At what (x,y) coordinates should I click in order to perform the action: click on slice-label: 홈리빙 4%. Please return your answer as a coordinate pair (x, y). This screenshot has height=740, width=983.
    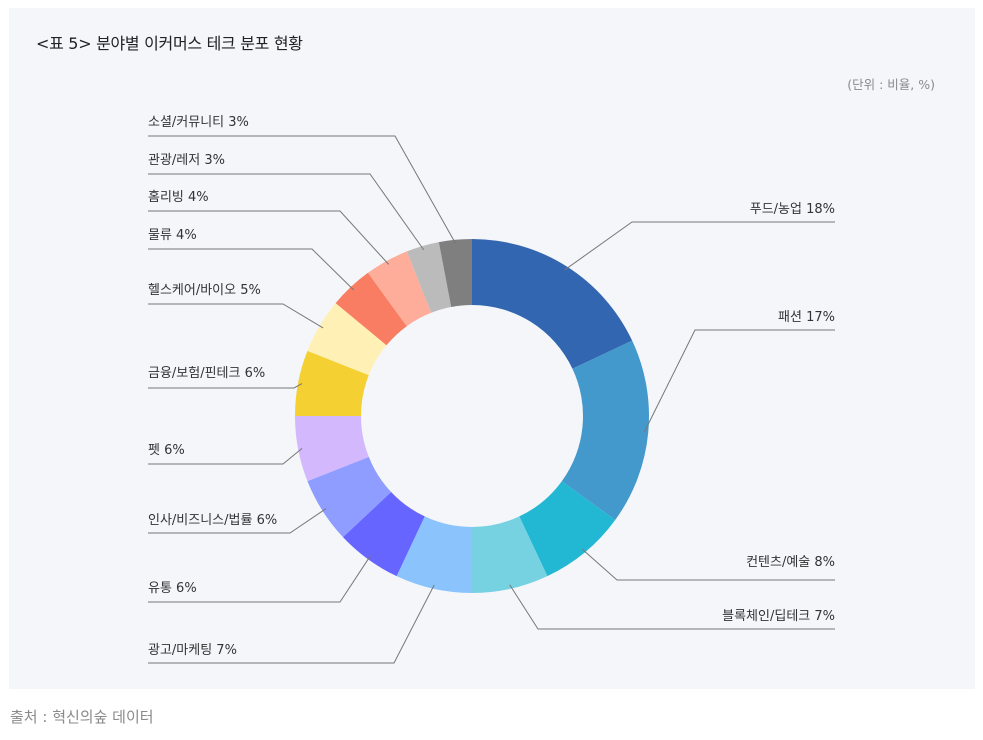
    Looking at the image, I should click on (178, 197).